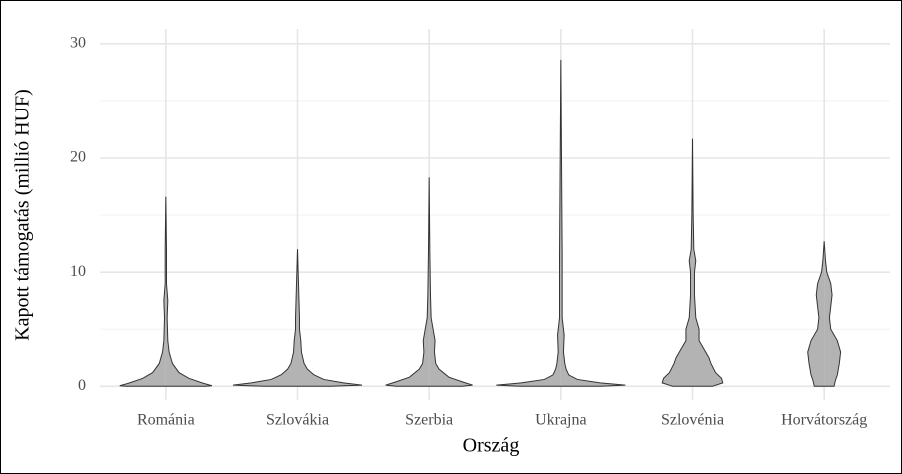 The image size is (902, 474). What do you see at coordinates (491, 446) in the screenshot?
I see `x-axis-title: Ország` at bounding box center [491, 446].